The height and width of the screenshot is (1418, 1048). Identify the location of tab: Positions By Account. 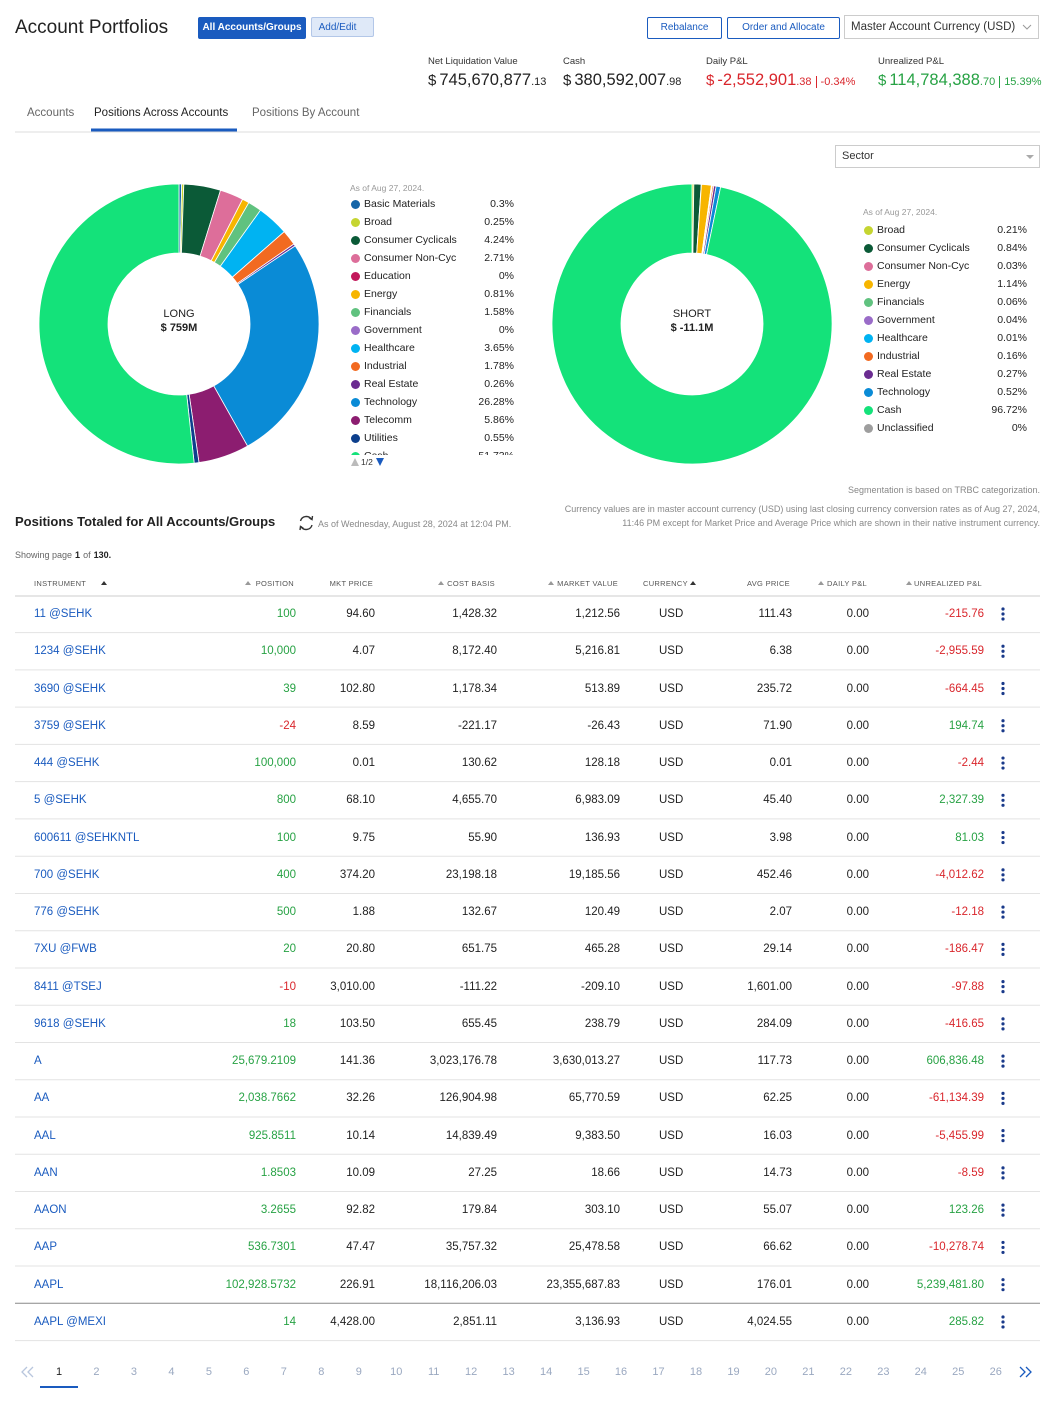
(306, 113).